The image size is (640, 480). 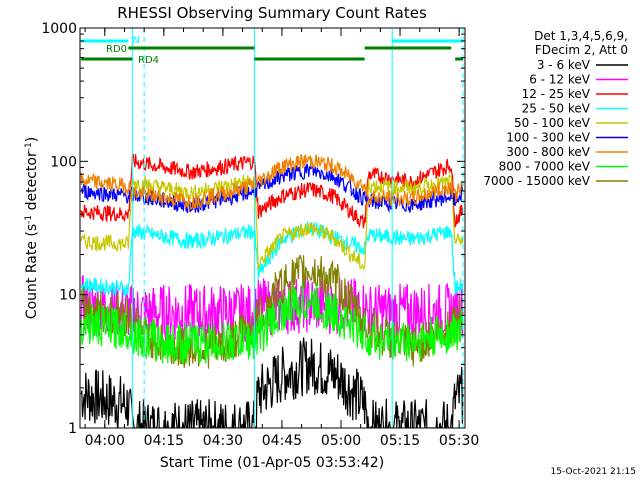 I want to click on y-axis-label-exp2: -1, so click(x=29, y=146).